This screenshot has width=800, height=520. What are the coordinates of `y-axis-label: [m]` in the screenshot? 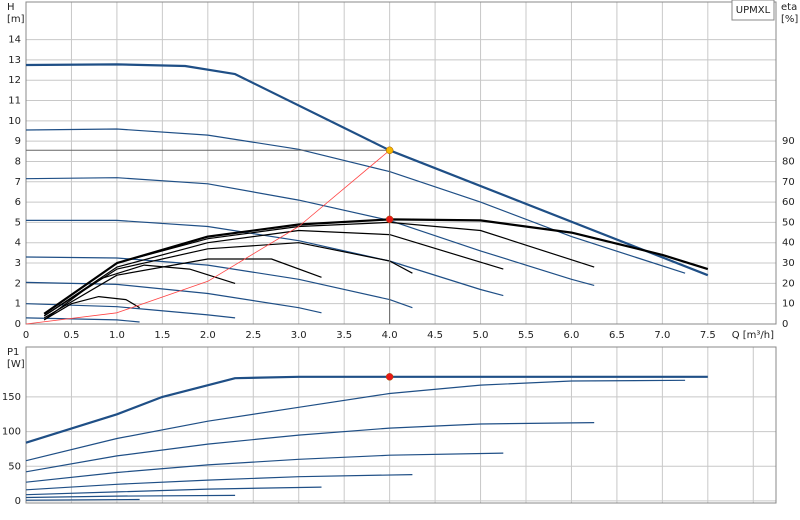 It's located at (16, 19).